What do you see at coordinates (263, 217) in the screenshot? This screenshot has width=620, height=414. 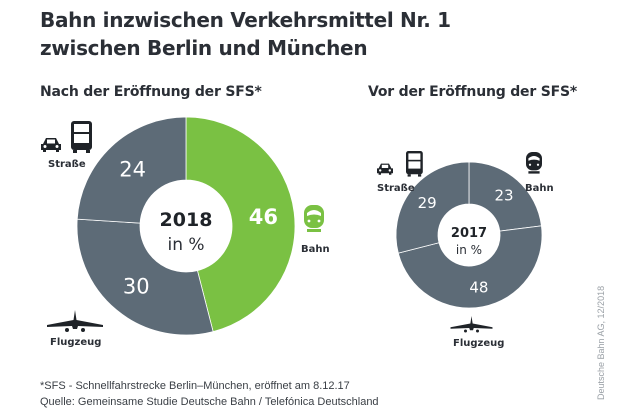 I see `value-label-bahn-2018: 46` at bounding box center [263, 217].